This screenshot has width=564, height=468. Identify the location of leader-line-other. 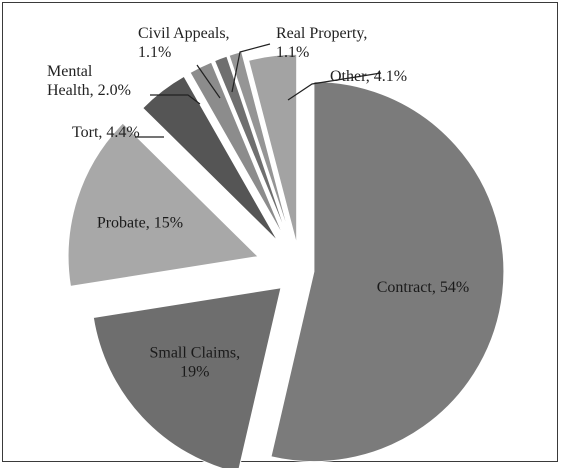
(334, 86).